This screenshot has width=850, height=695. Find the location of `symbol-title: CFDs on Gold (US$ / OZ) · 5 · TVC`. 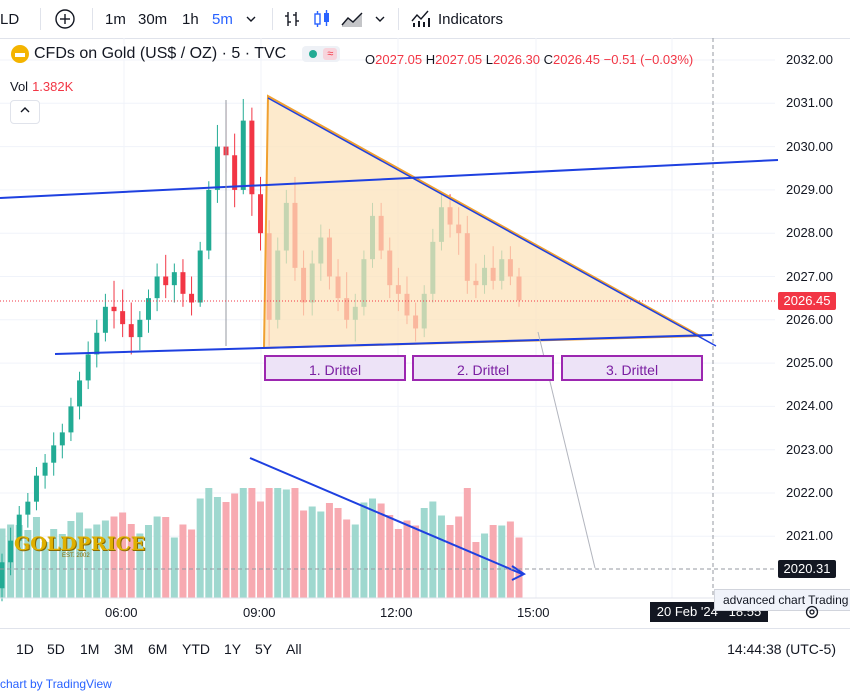

symbol-title: CFDs on Gold (US$ / OZ) · 5 · TVC is located at coordinates (160, 53).